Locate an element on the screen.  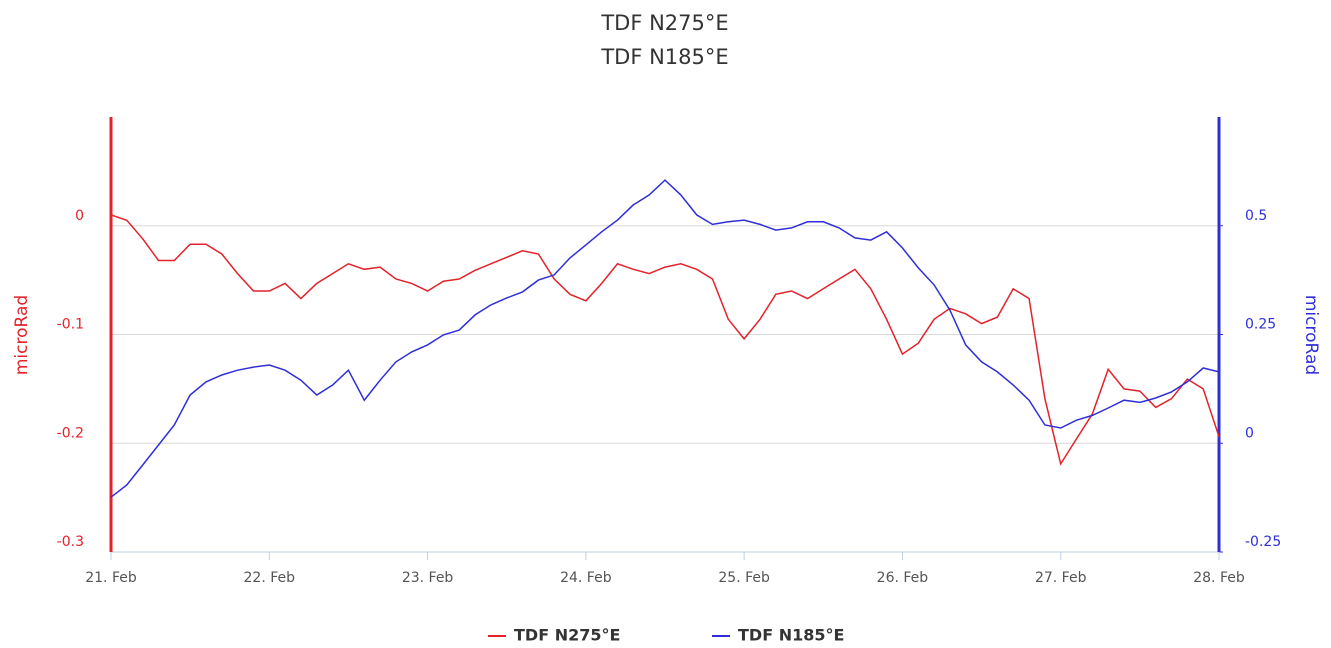
y-tick-label: 0 is located at coordinates (79, 216).